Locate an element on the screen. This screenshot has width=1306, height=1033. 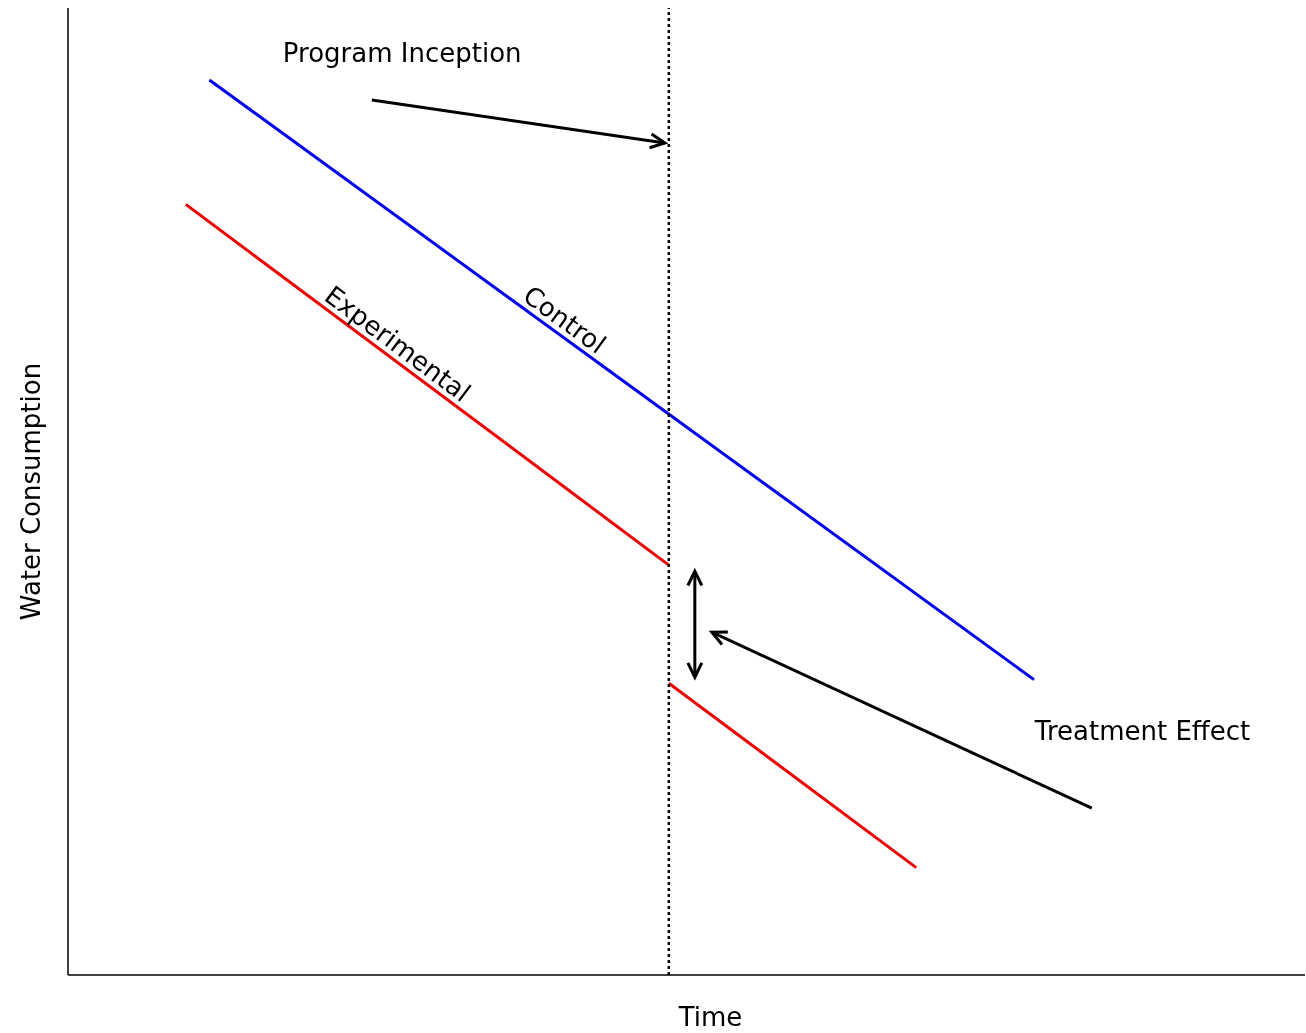
text: Program Inception is located at coordinates (402, 53).